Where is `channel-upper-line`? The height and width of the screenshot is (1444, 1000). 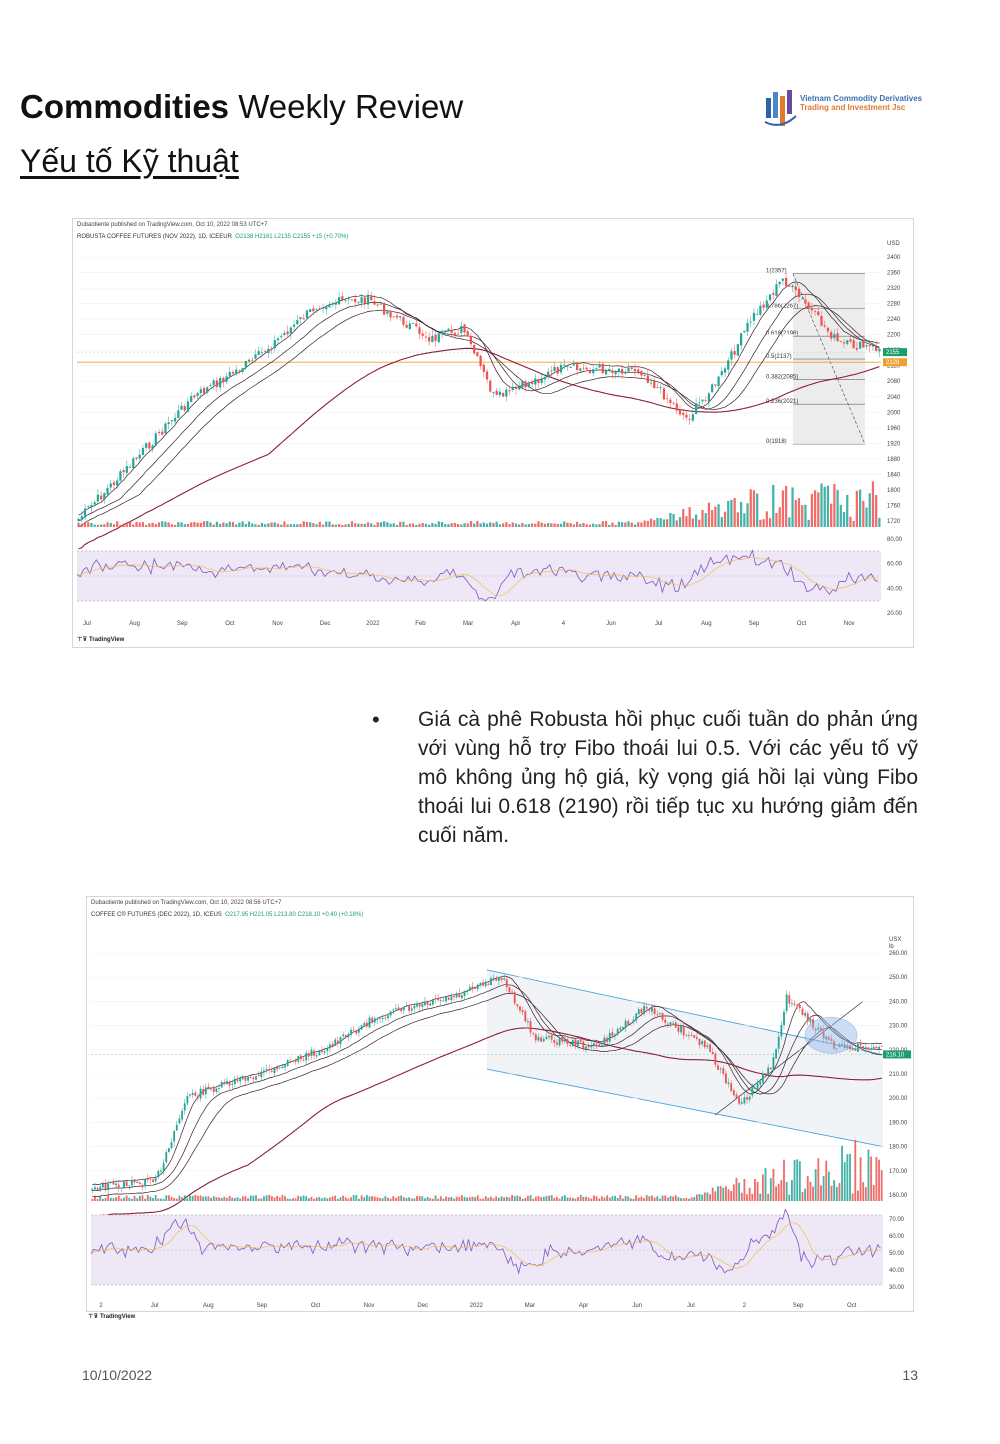 channel-upper-line is located at coordinates (685, 1012).